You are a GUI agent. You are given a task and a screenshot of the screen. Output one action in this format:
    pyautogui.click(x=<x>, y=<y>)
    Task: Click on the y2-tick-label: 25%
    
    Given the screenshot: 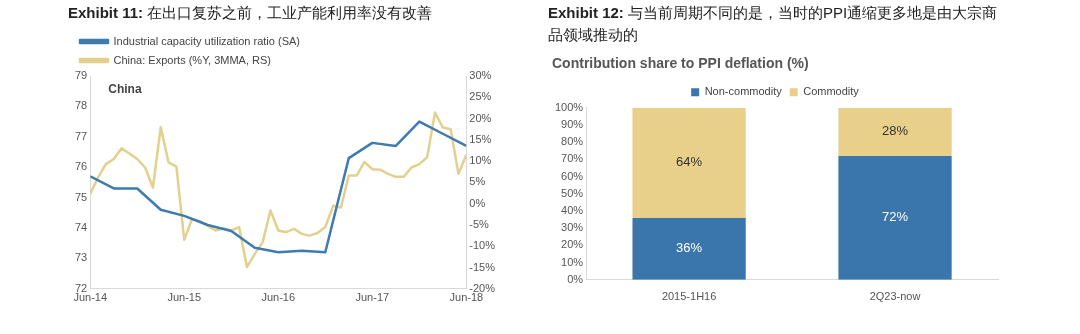 What is the action you would take?
    pyautogui.click(x=480, y=96)
    